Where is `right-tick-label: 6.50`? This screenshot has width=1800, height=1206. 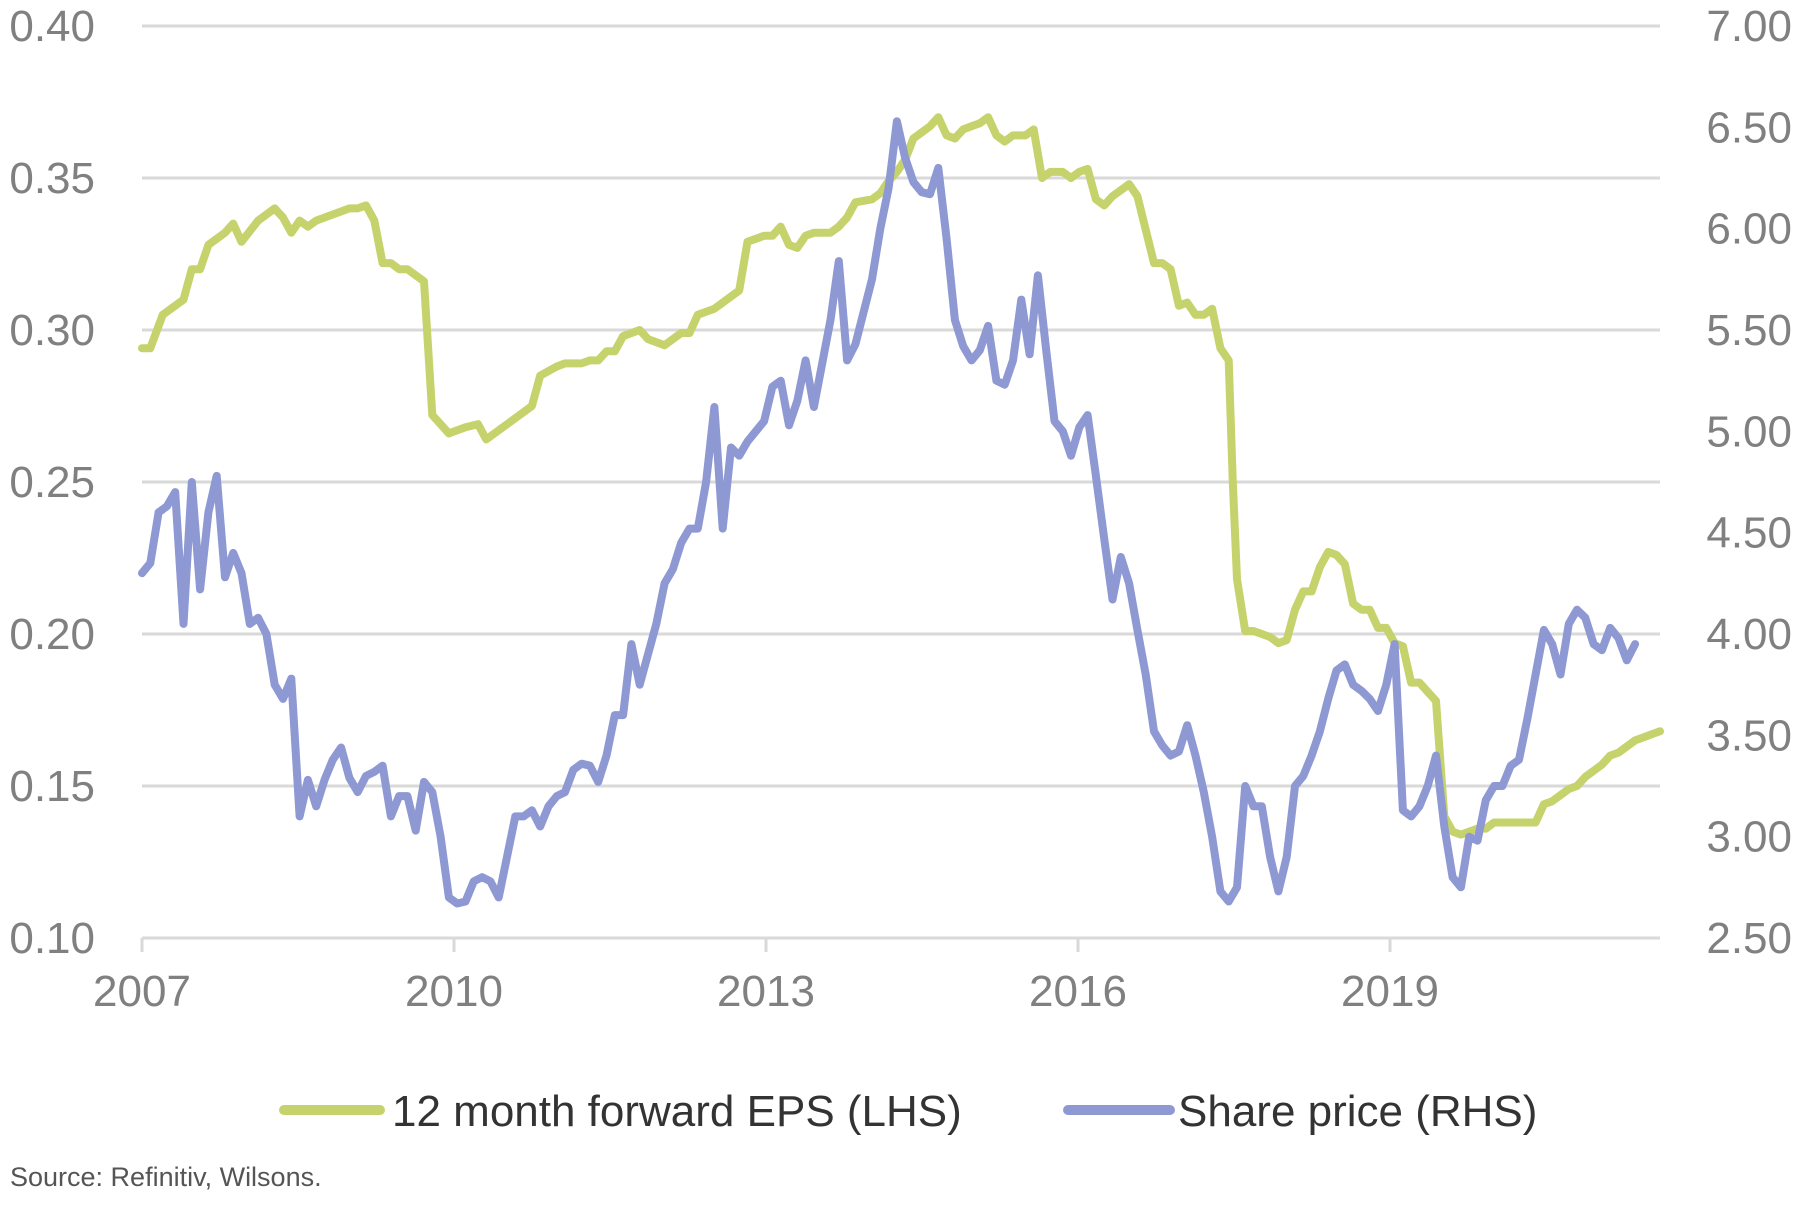 right-tick-label: 6.50 is located at coordinates (1749, 127).